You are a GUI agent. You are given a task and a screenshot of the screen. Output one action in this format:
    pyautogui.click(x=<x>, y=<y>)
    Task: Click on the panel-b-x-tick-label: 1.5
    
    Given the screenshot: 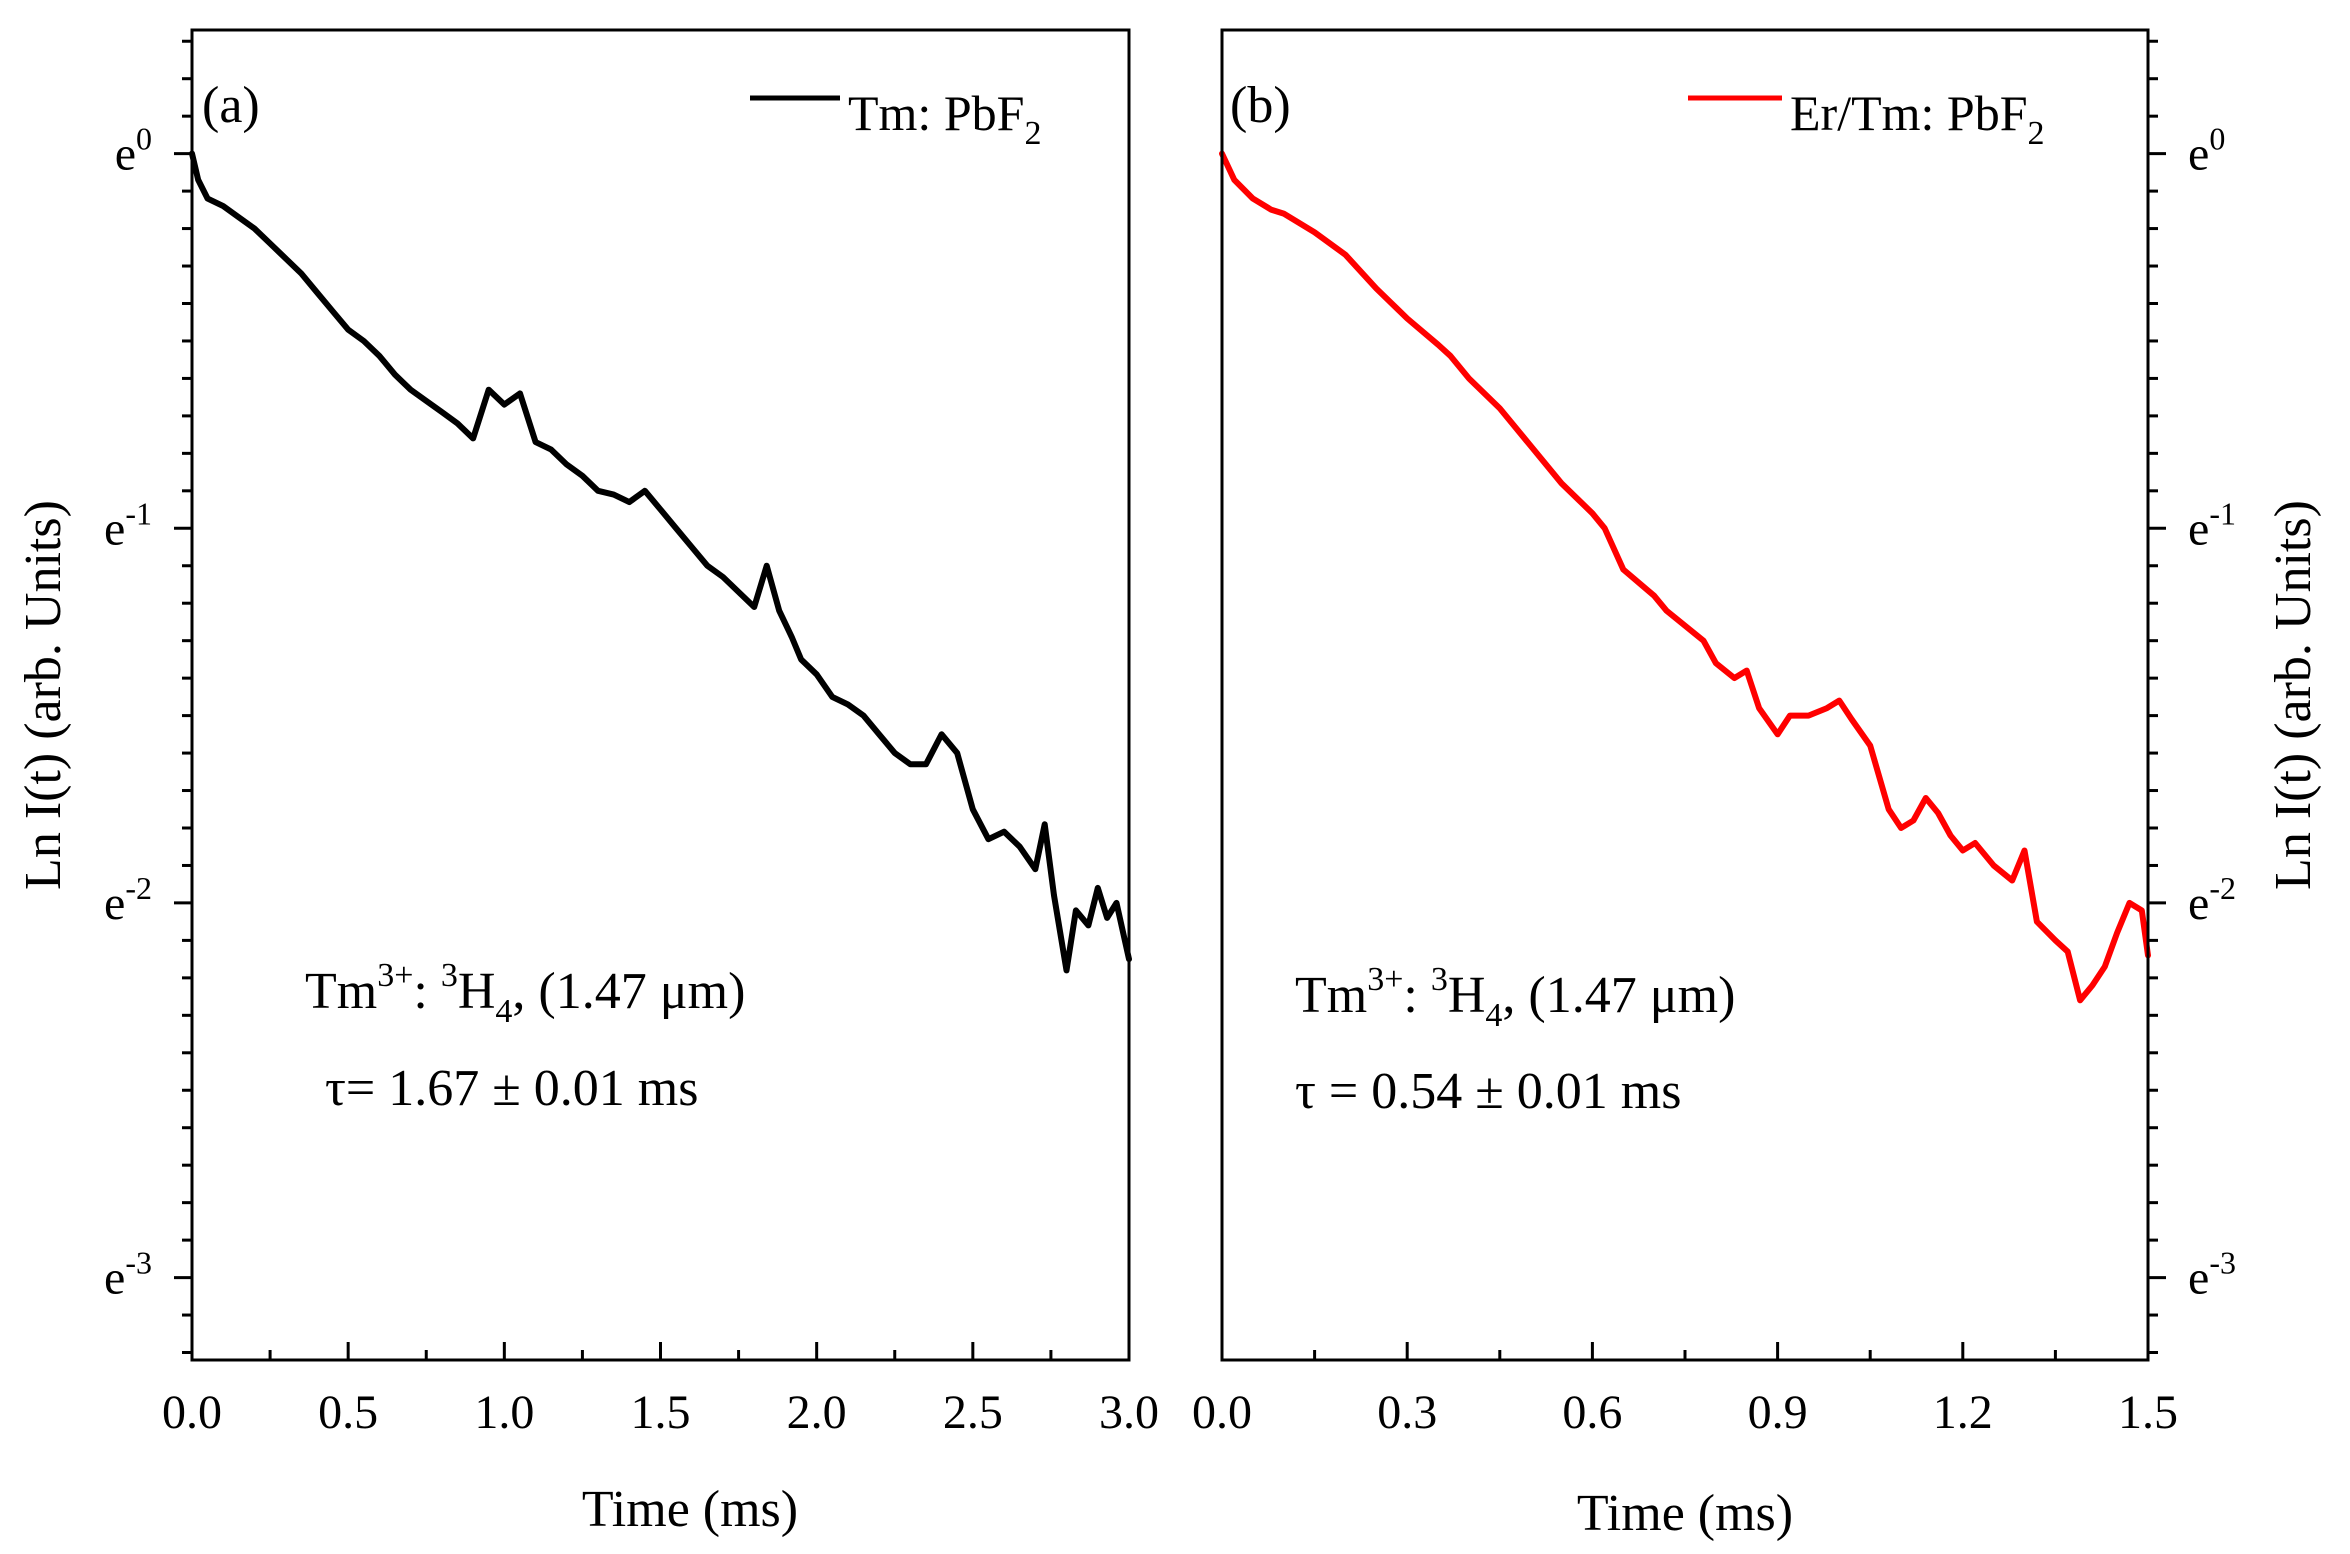 What is the action you would take?
    pyautogui.click(x=2148, y=1412)
    